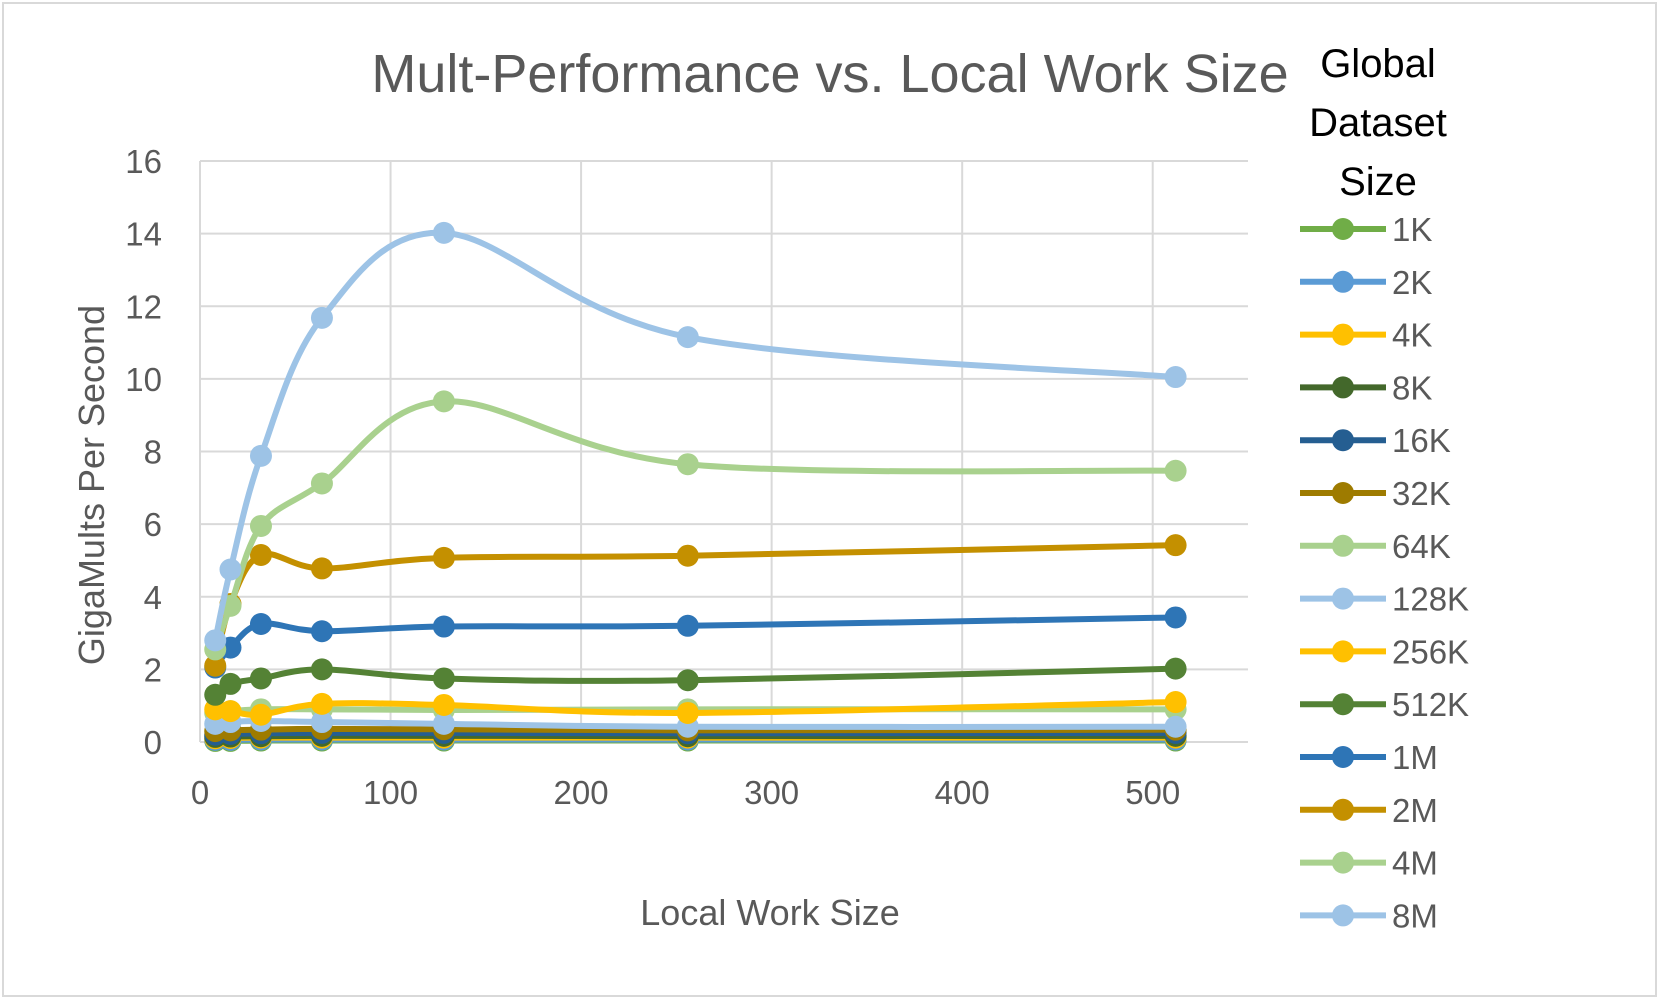 This screenshot has width=1663, height=1003. Describe the element at coordinates (1384, 651) in the screenshot. I see `legend-item-256k: 256K` at that location.